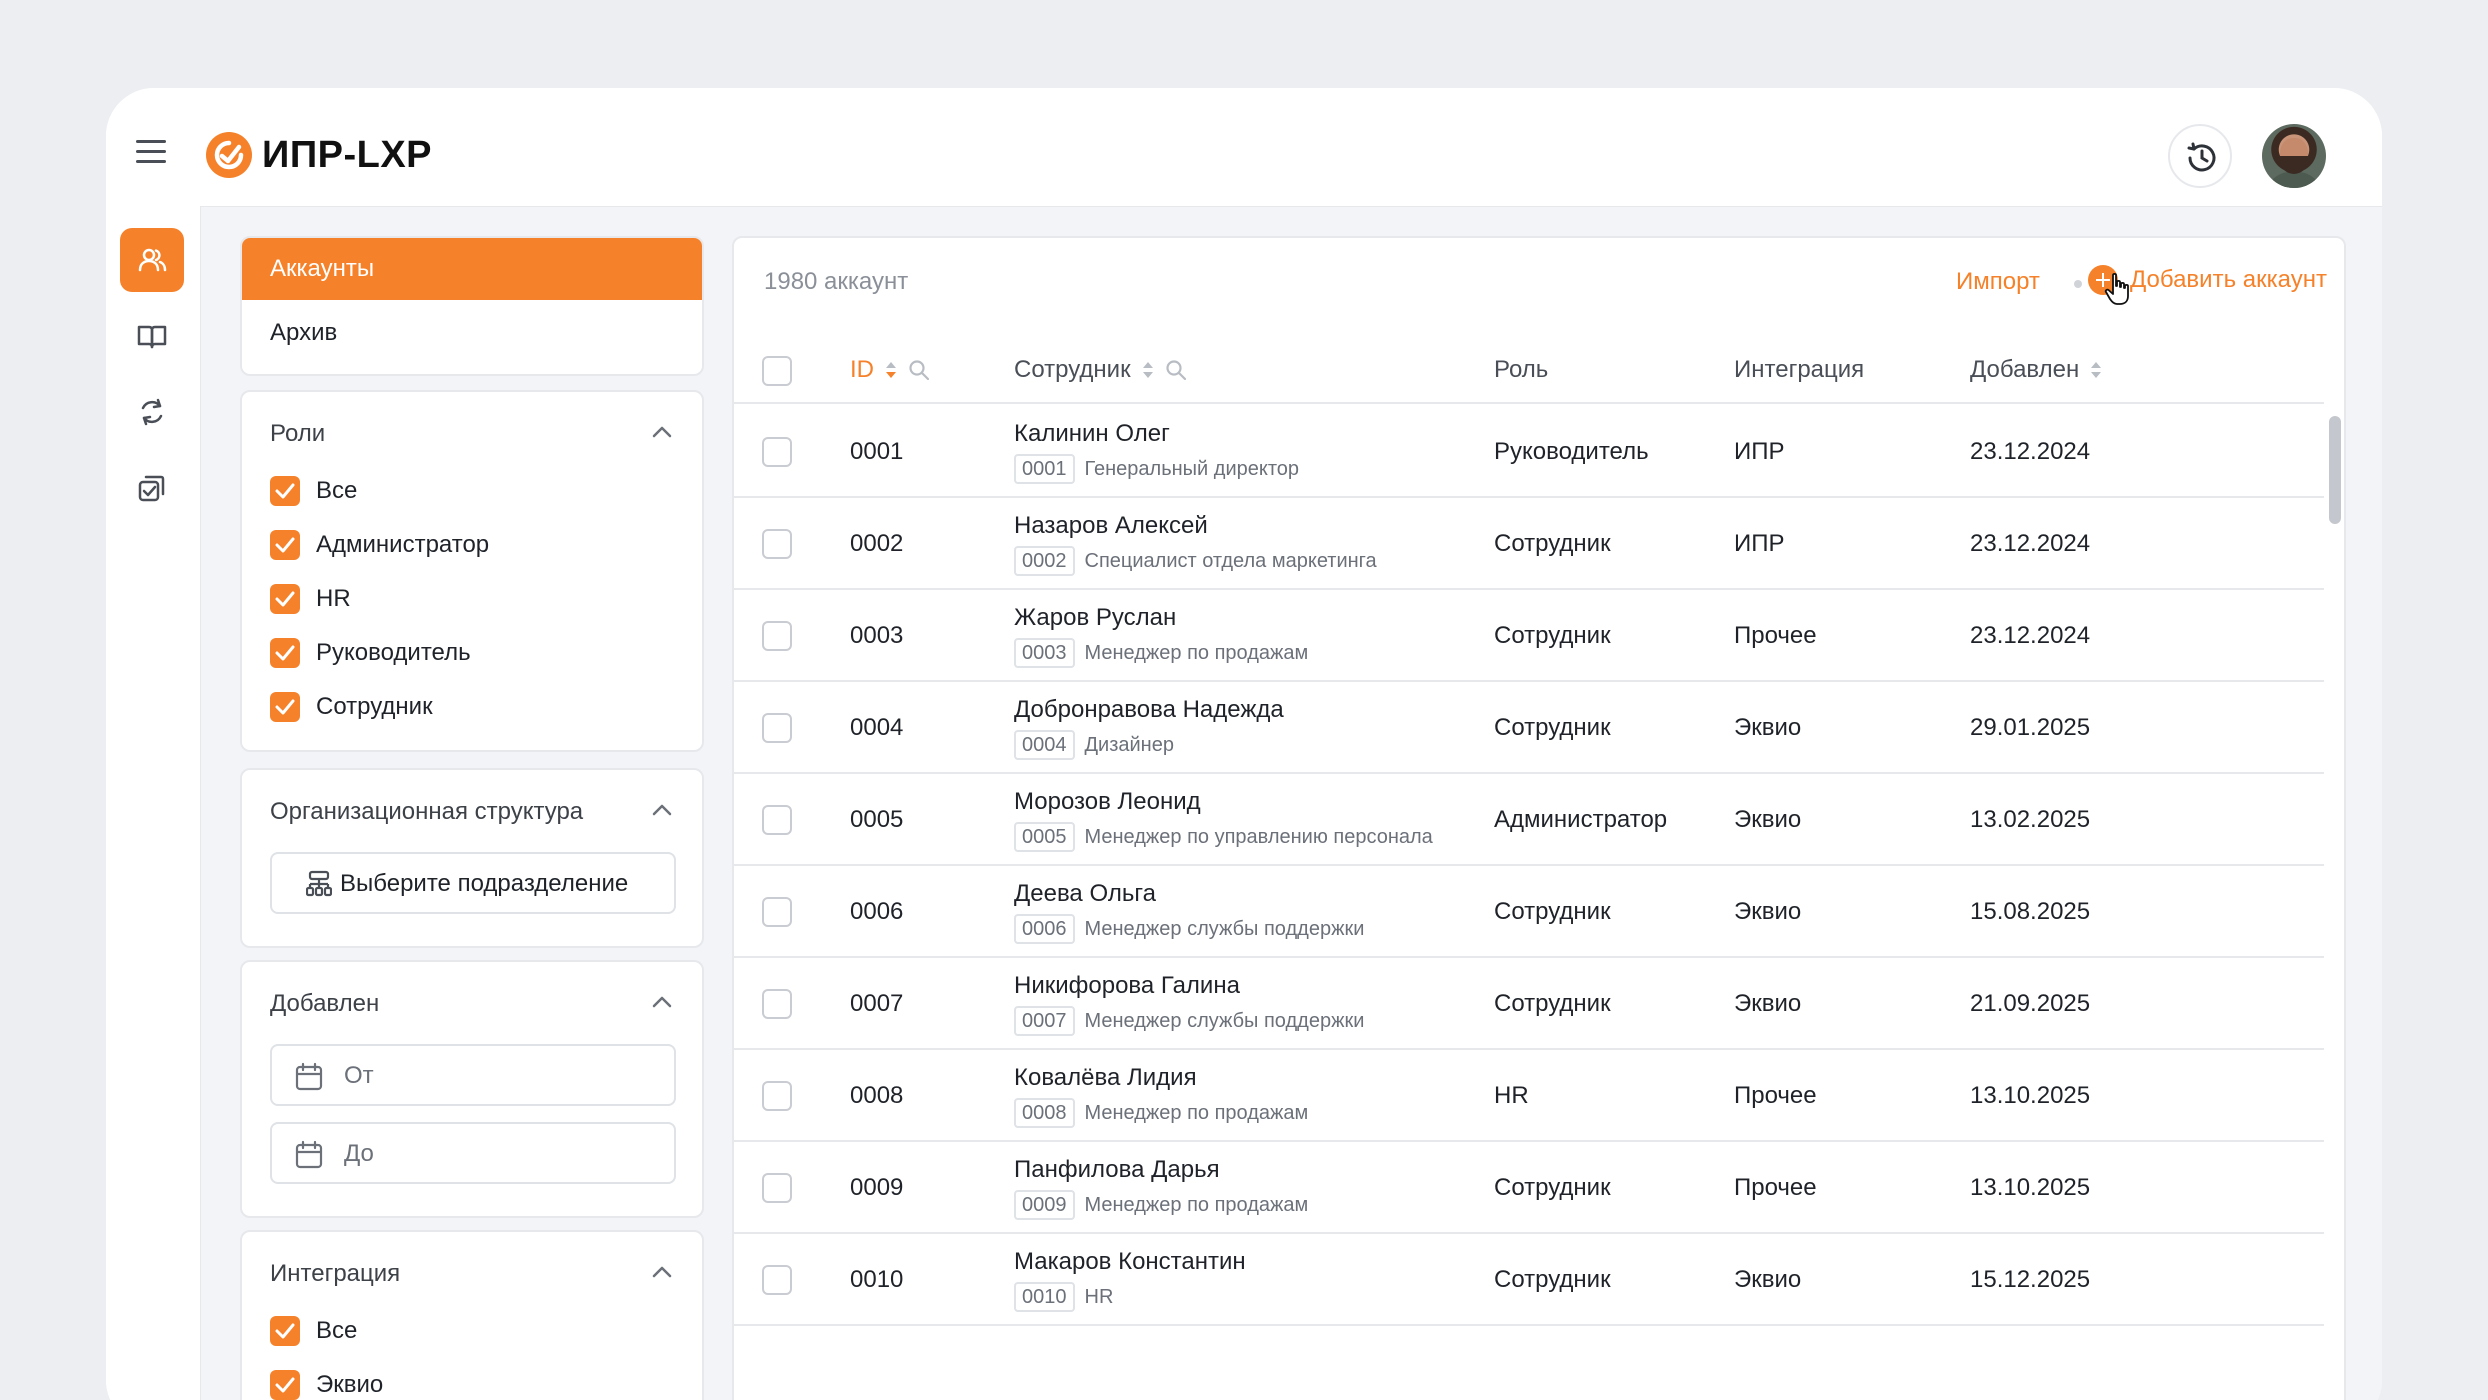  I want to click on hamburger-icon, so click(152, 152).